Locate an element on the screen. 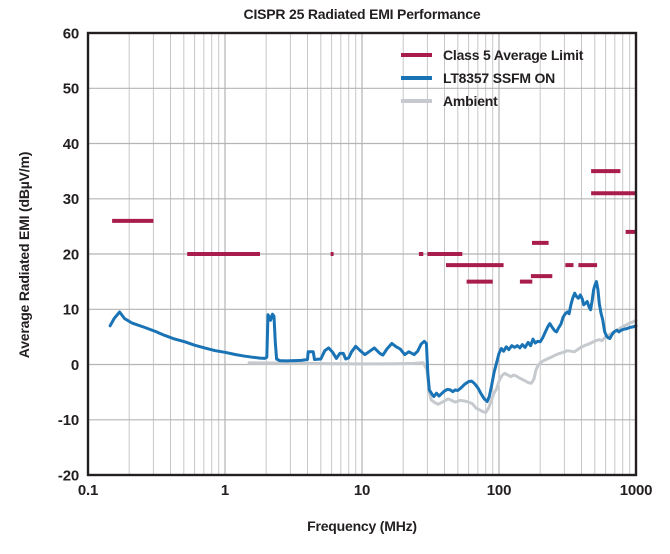 Image resolution: width=670 pixels, height=554 pixels. legend-label: LT8357 SSFM ON is located at coordinates (499, 78).